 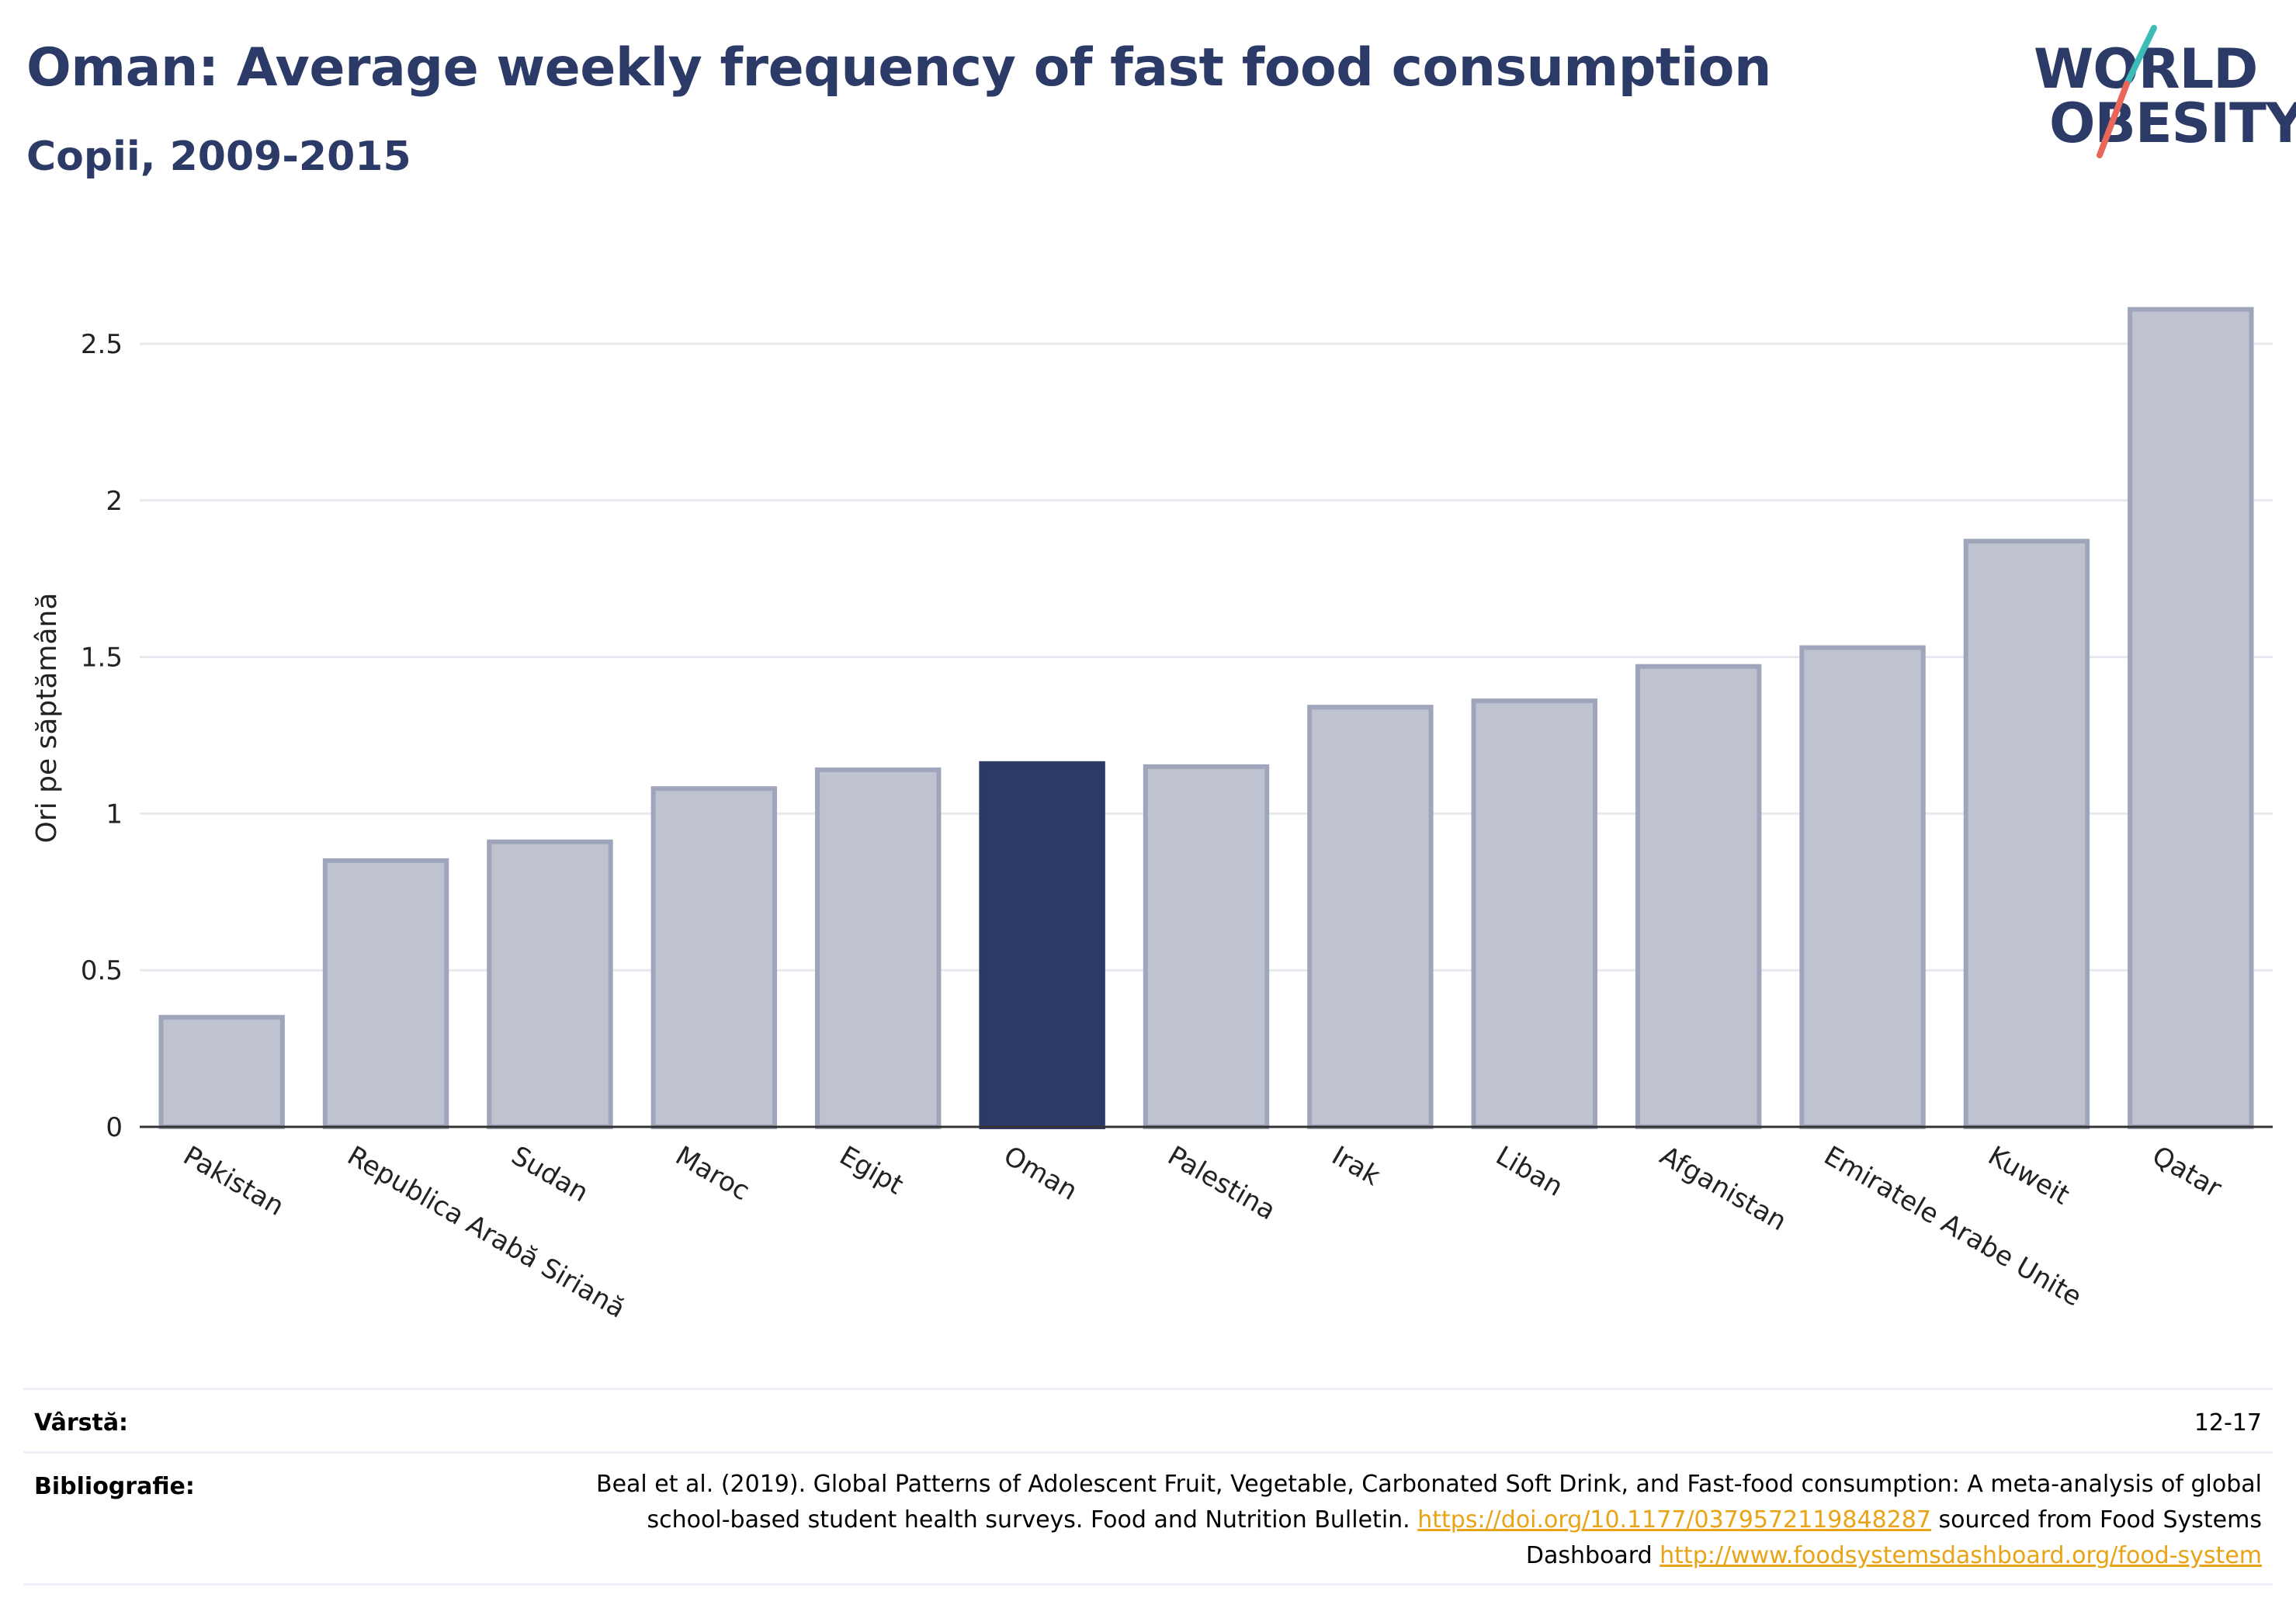 I want to click on x-tick-label: Liban, so click(x=1529, y=1171).